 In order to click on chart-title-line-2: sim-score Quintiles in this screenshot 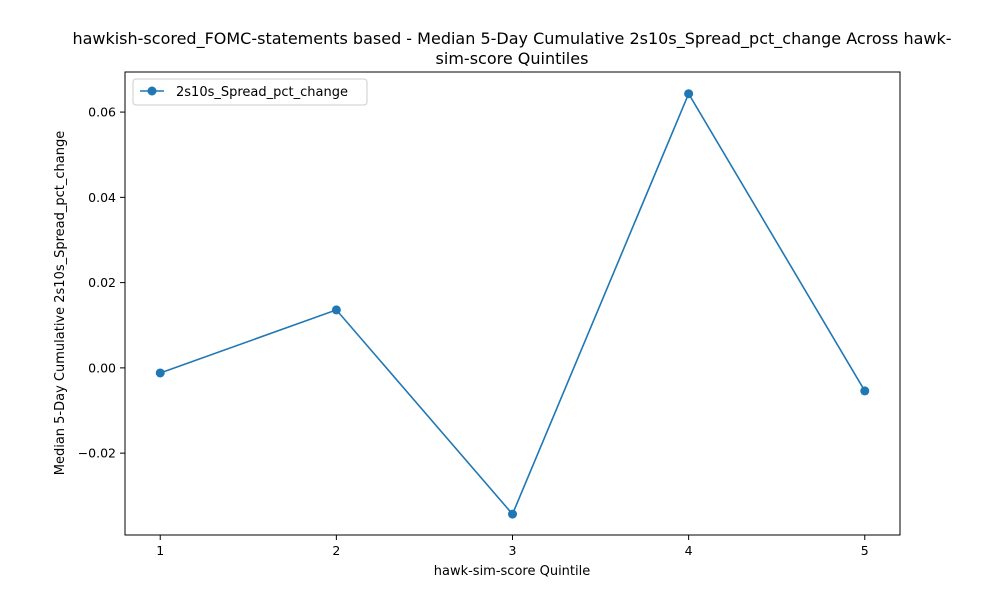, I will do `click(512, 58)`.